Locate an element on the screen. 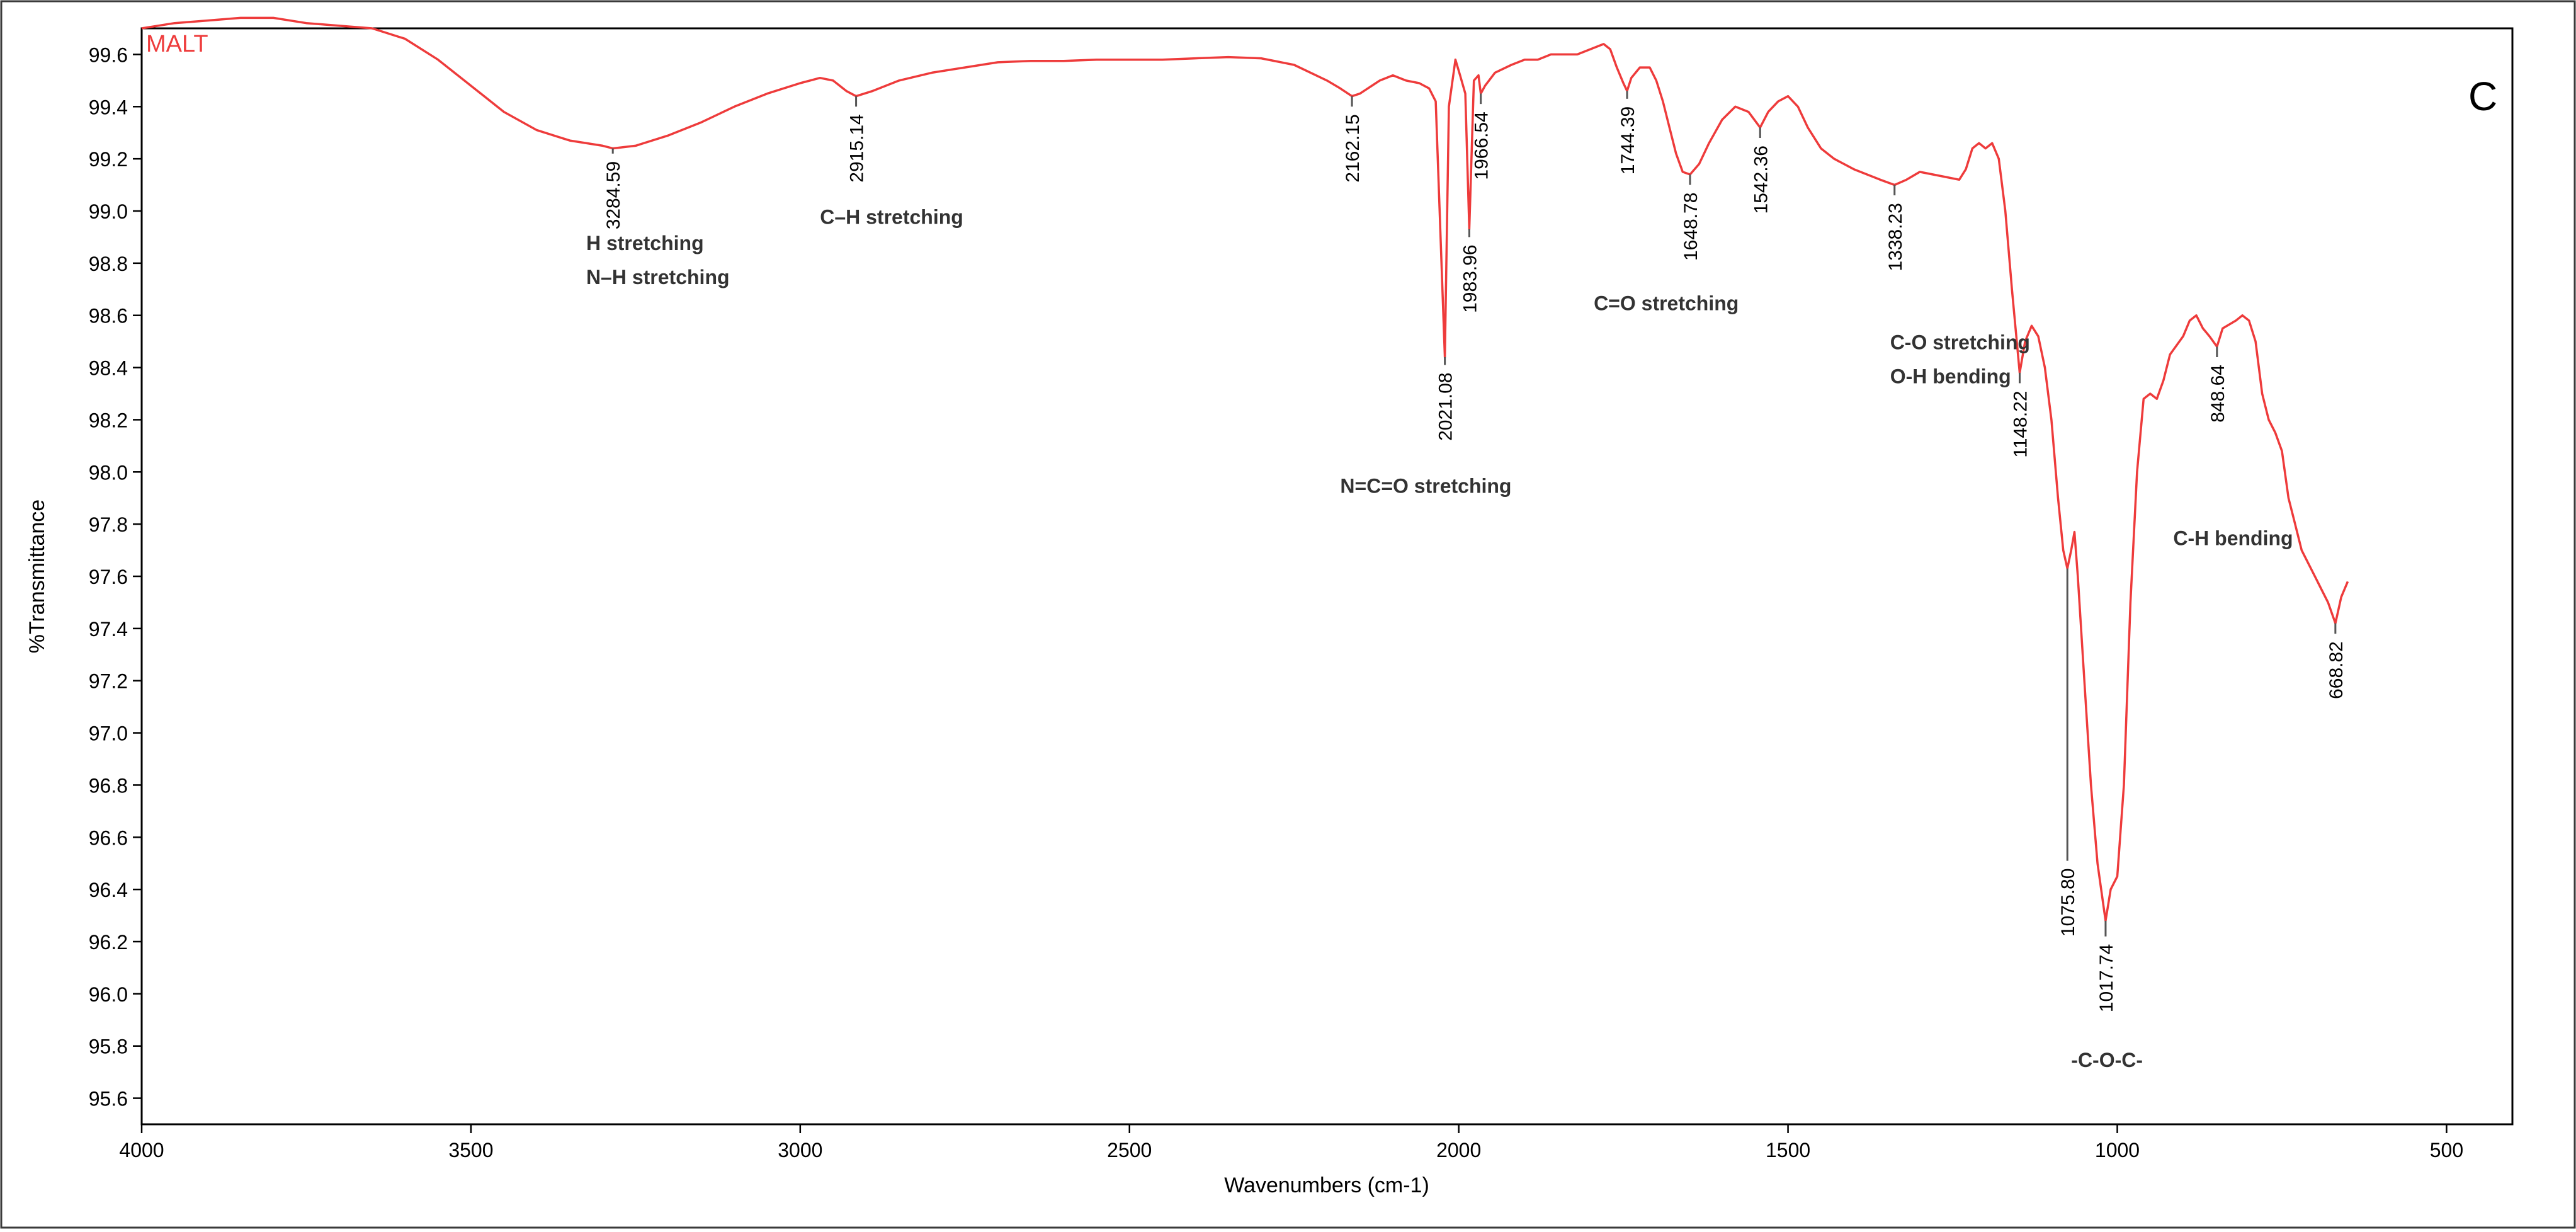 Image resolution: width=2576 pixels, height=1232 pixels. y-tick-label: 99.0 is located at coordinates (108, 211).